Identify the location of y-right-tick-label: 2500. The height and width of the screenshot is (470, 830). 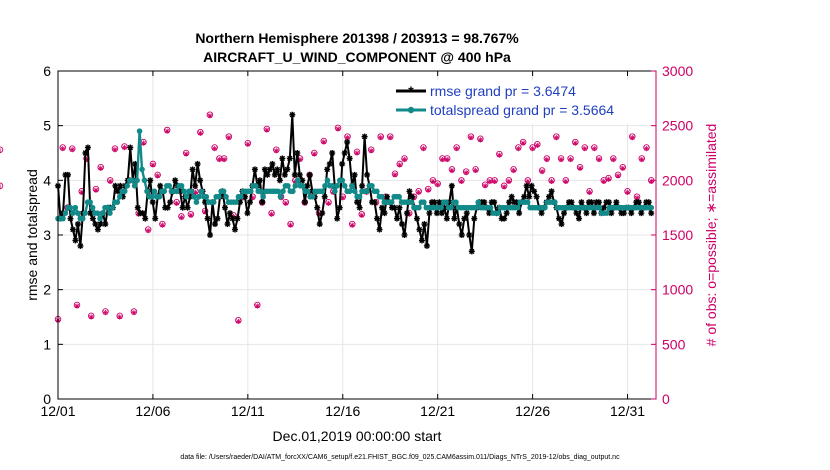
(677, 126).